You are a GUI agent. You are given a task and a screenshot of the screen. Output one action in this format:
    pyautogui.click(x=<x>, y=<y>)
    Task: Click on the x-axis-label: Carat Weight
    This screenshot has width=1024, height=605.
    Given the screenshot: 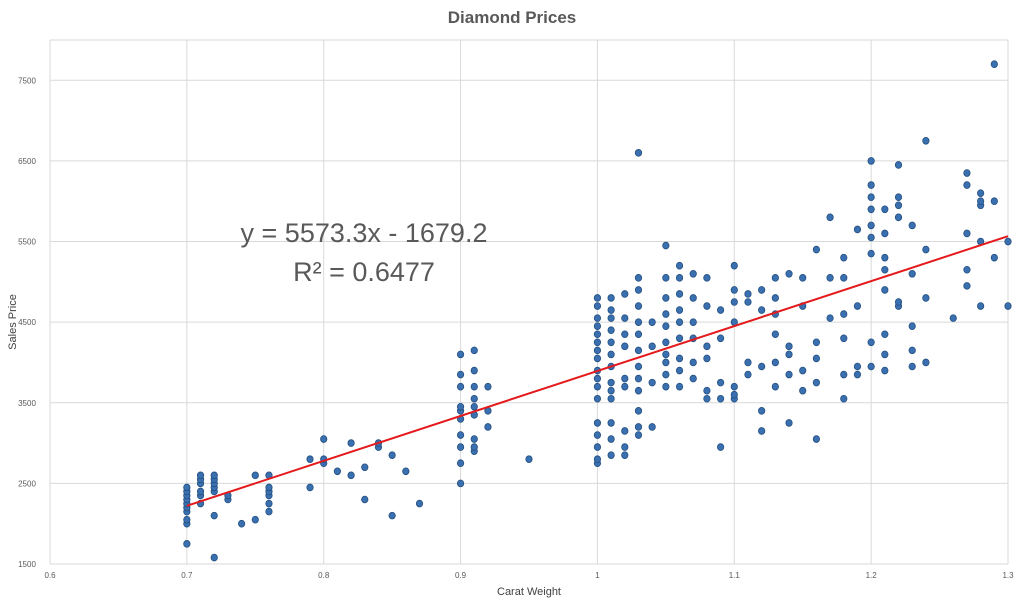 What is the action you would take?
    pyautogui.click(x=529, y=592)
    